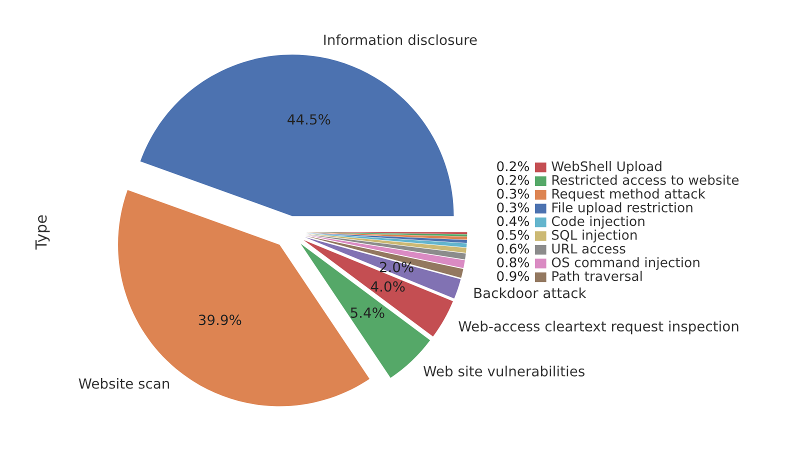 The image size is (790, 464). I want to click on slice-label: Web site vulnerabilities, so click(504, 371).